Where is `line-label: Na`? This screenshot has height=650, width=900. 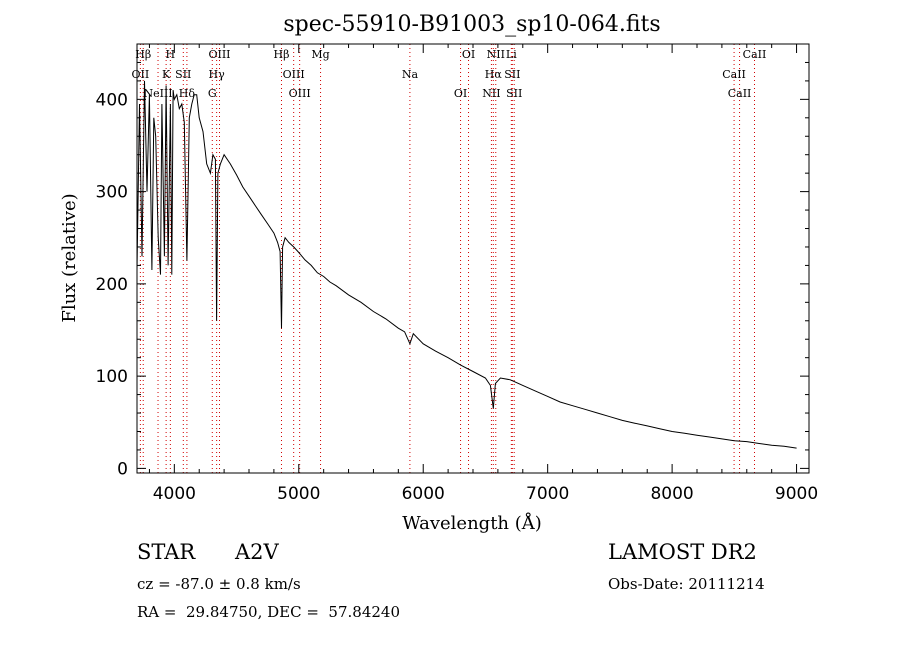
line-label: Na is located at coordinates (410, 74).